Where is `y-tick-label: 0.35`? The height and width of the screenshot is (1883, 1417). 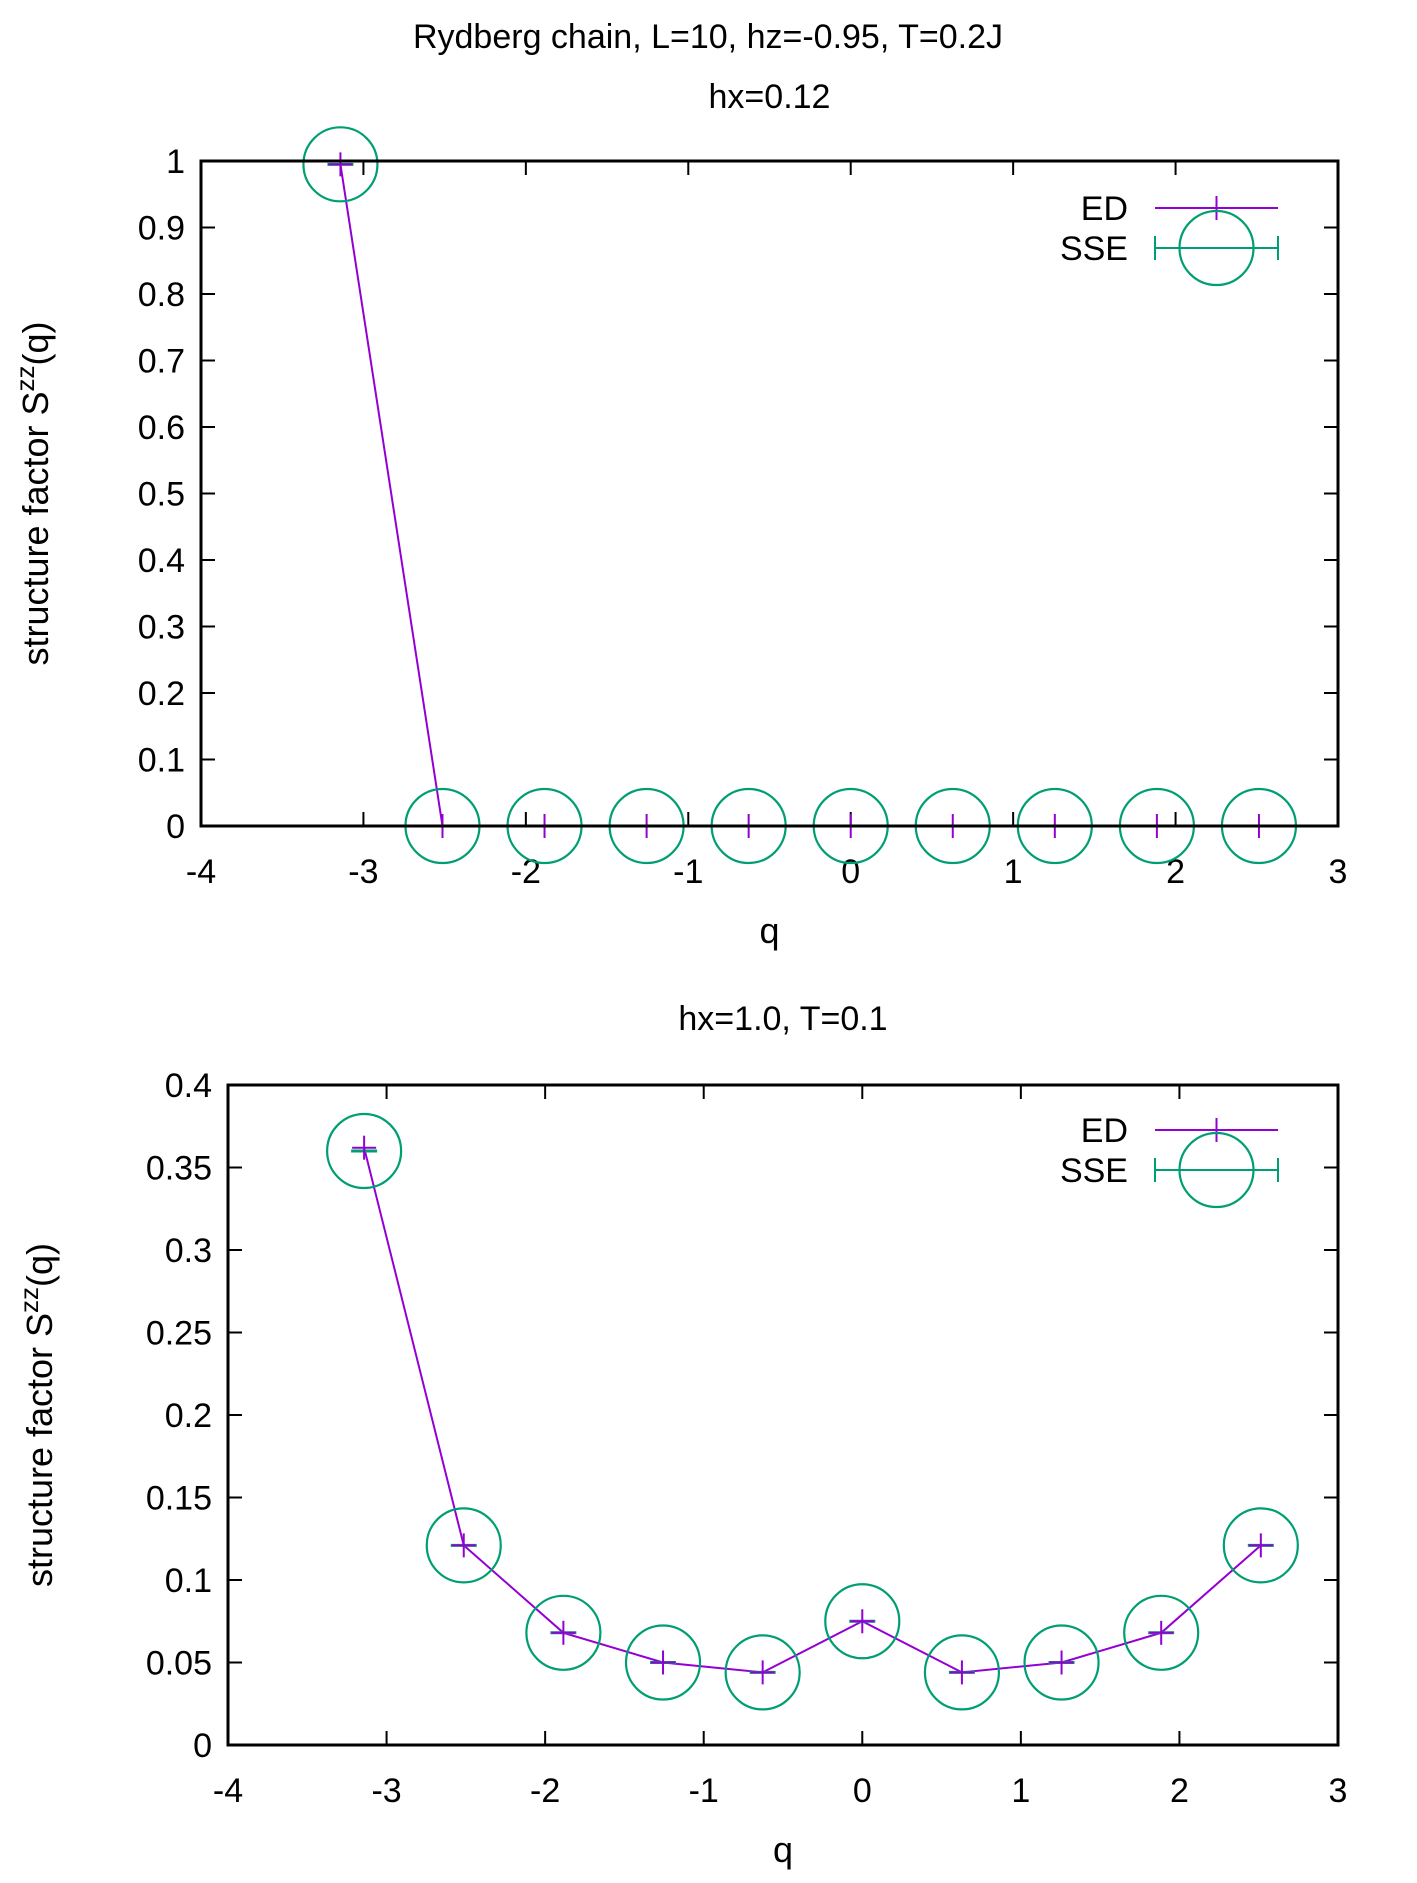
y-tick-label: 0.35 is located at coordinates (179, 1169).